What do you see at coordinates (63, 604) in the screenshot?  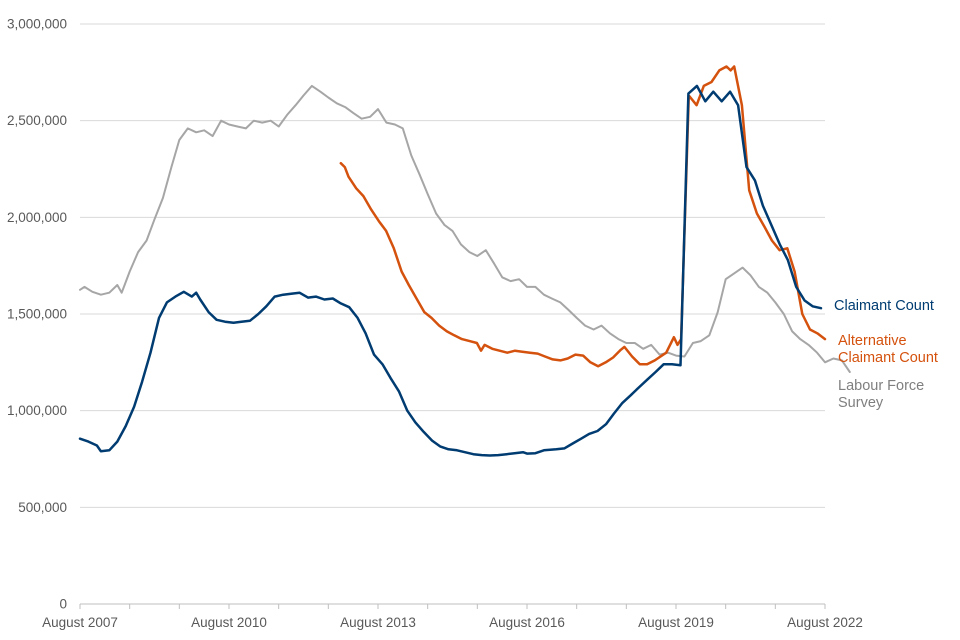 I see `y-tick-label: 0` at bounding box center [63, 604].